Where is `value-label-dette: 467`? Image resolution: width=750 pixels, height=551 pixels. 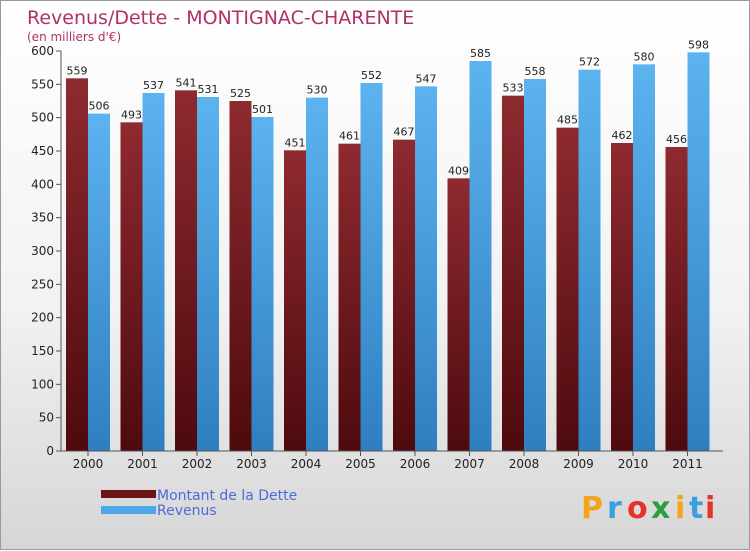
value-label-dette: 467 is located at coordinates (404, 132).